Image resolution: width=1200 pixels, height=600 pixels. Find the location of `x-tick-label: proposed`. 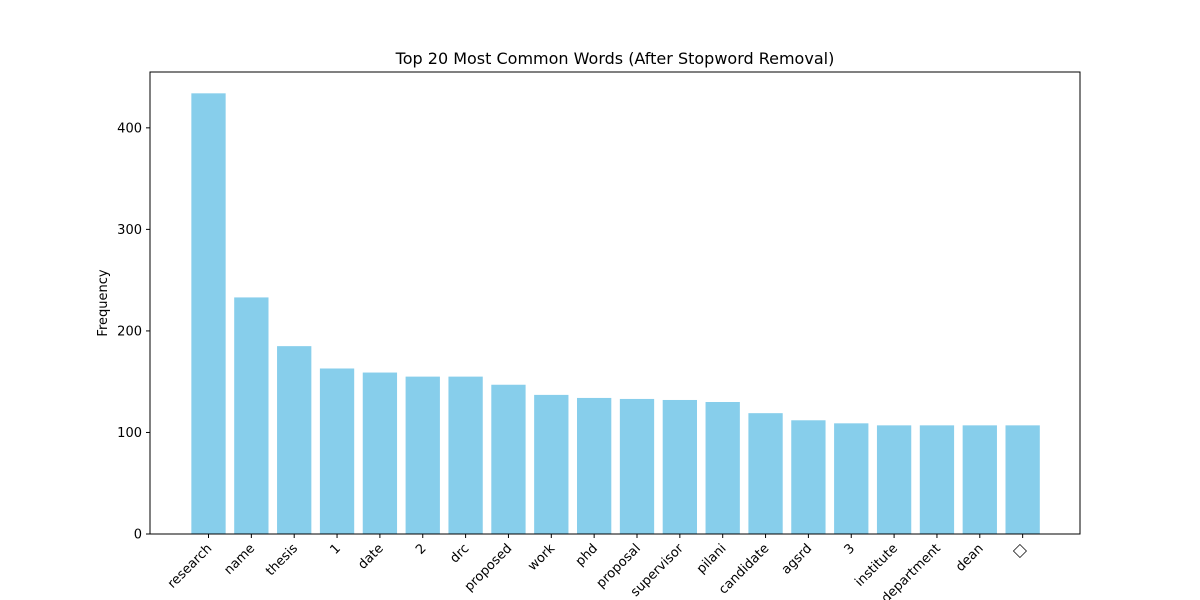

x-tick-label: proposed is located at coordinates (488, 567).